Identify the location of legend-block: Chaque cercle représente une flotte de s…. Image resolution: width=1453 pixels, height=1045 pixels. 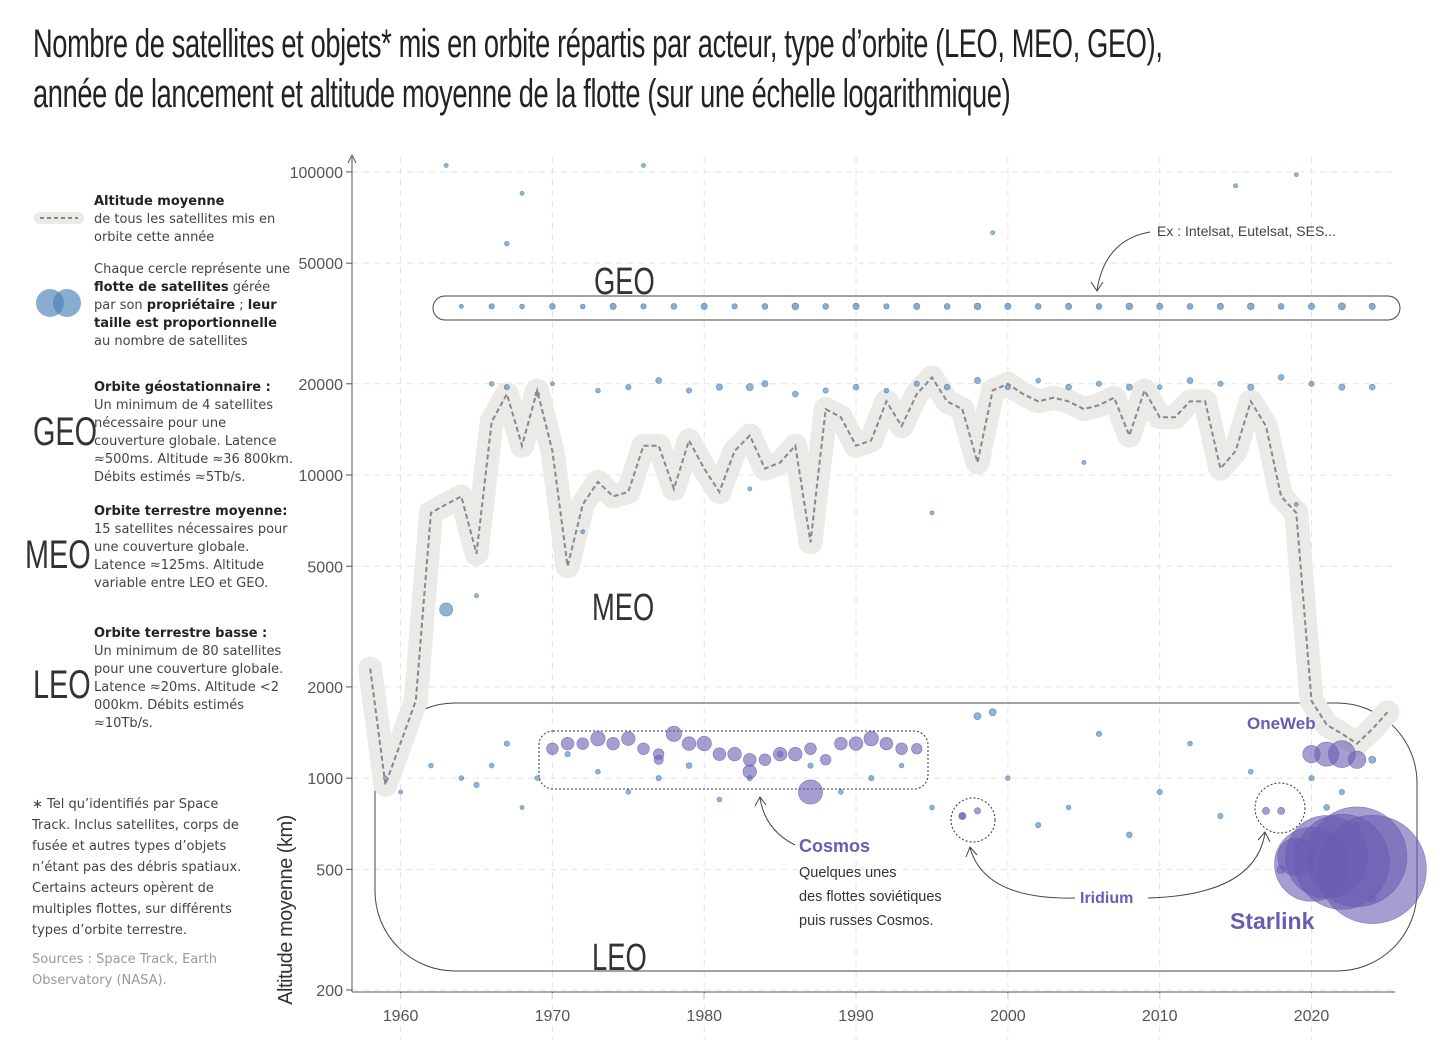
(194, 306).